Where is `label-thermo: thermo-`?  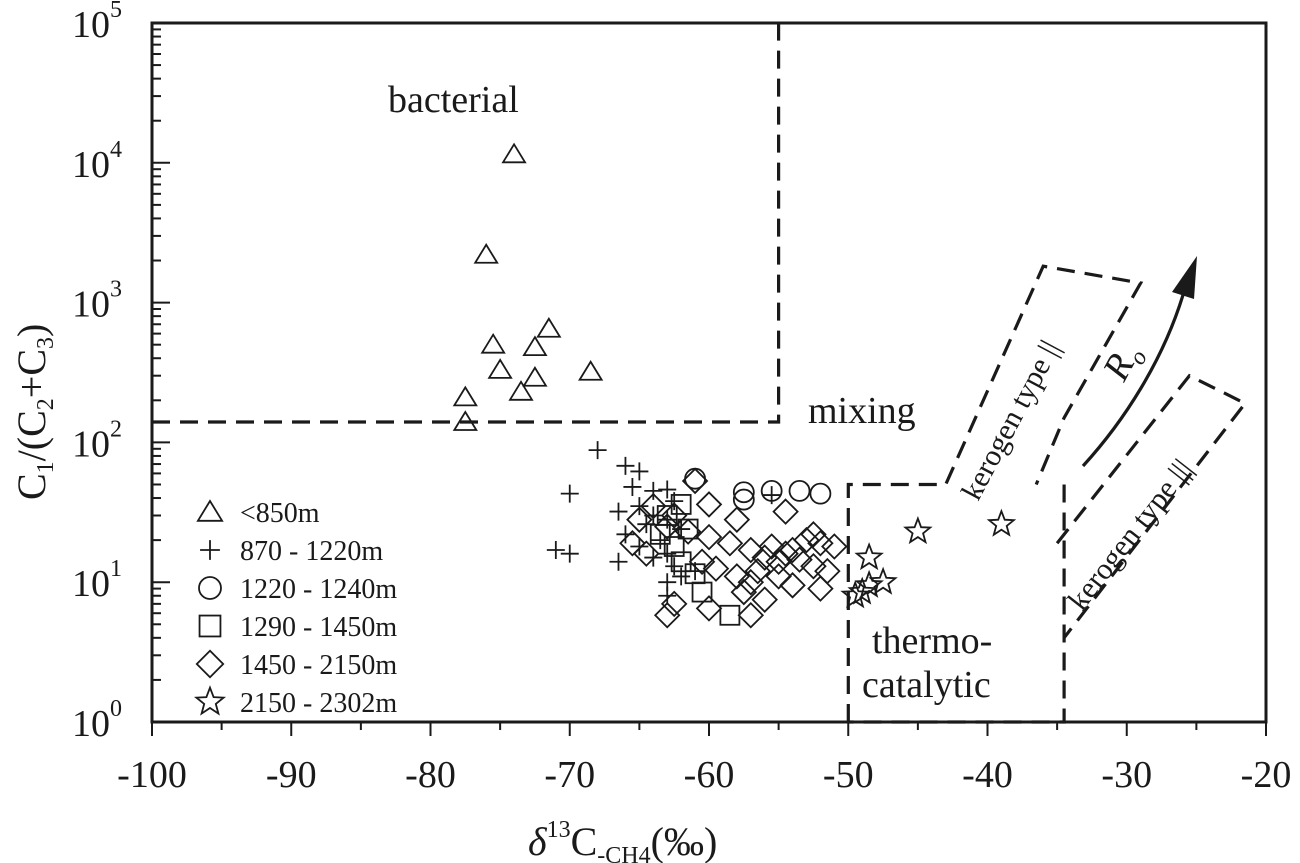
label-thermo: thermo- is located at coordinates (932, 641).